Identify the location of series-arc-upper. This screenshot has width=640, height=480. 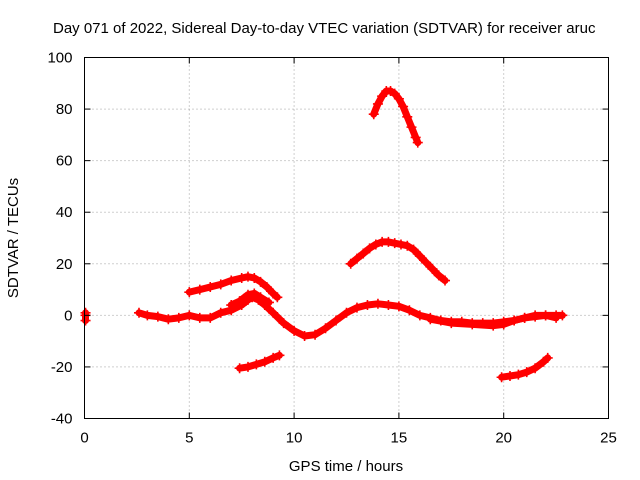
(398, 261).